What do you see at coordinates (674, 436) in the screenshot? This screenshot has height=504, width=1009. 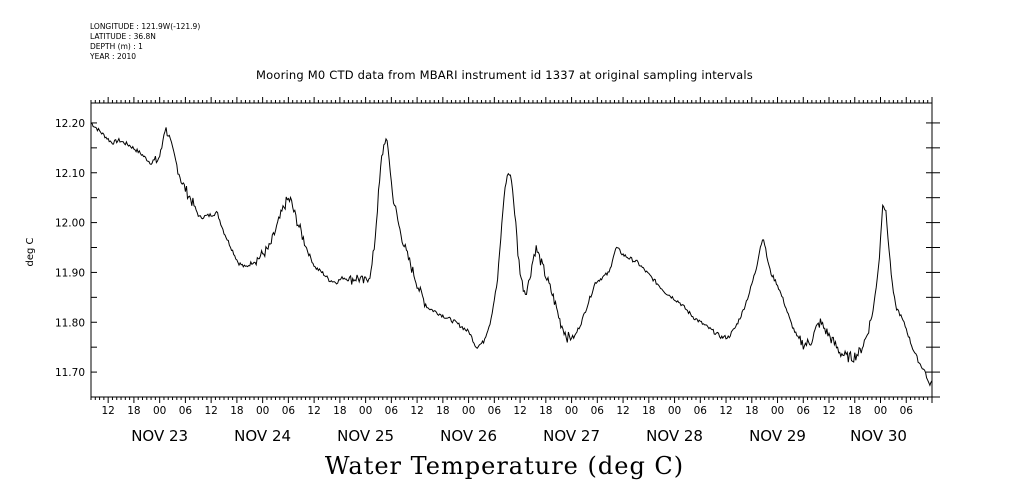 I see `x-day-label: NOV 28` at bounding box center [674, 436].